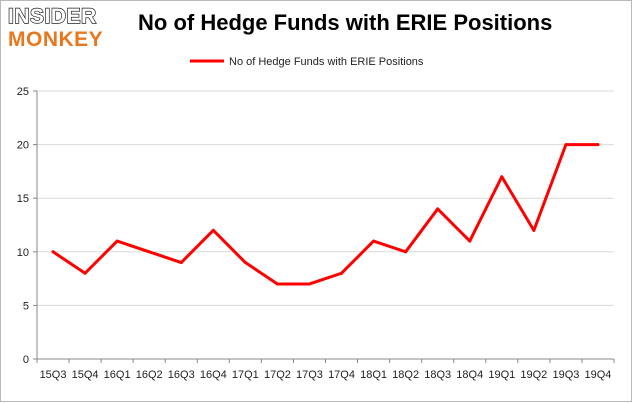 This screenshot has height=404, width=634. I want to click on logo-line-1: INSIDER, so click(52, 16).